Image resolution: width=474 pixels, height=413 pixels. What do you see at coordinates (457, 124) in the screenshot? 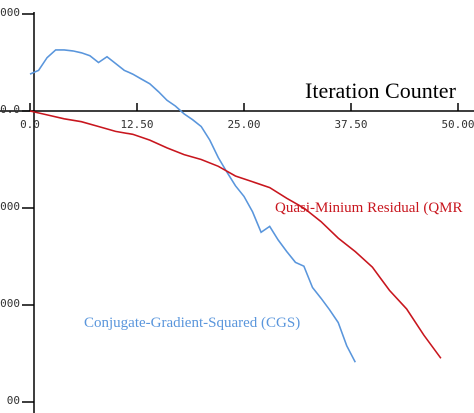
I see `x-tick-label: 50.00` at bounding box center [457, 124].